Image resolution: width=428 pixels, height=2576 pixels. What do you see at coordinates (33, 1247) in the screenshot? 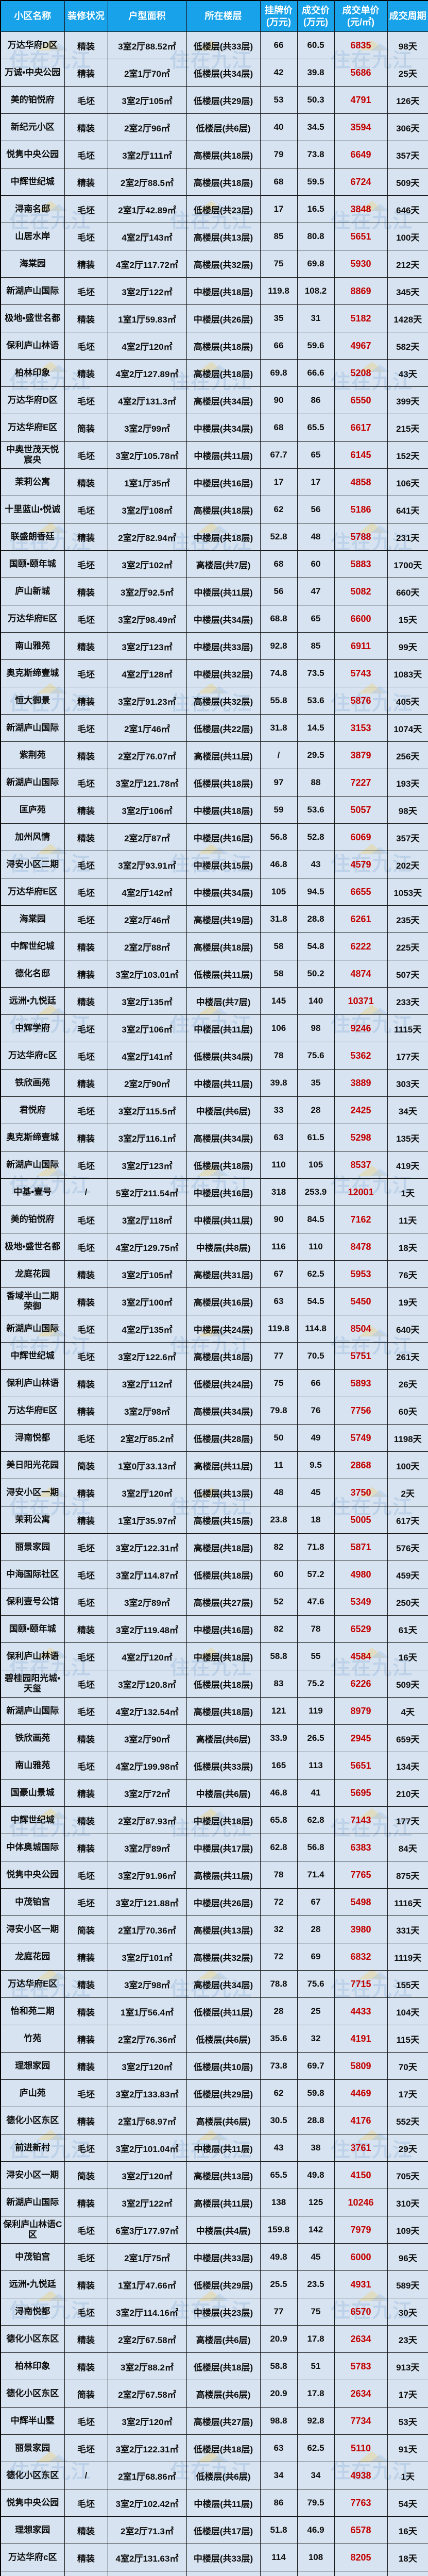
I see `cell-community: 极地•盛世名都` at bounding box center [33, 1247].